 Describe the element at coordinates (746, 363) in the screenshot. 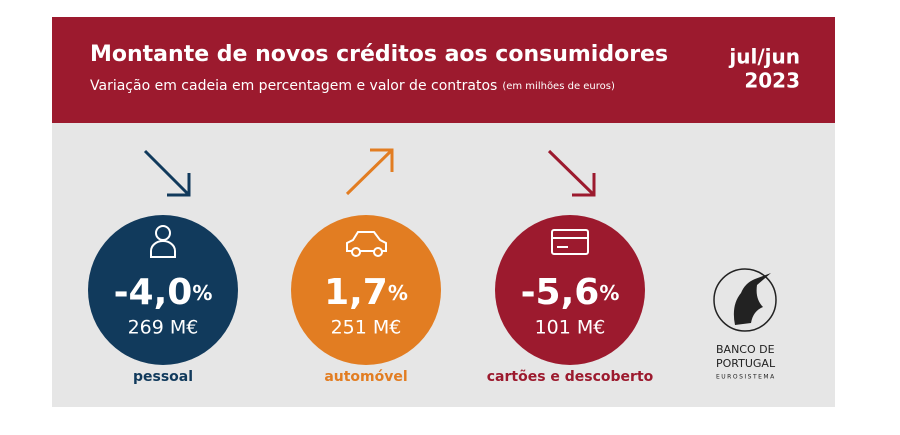

I see `logo-line2: PORTUGAL` at that location.